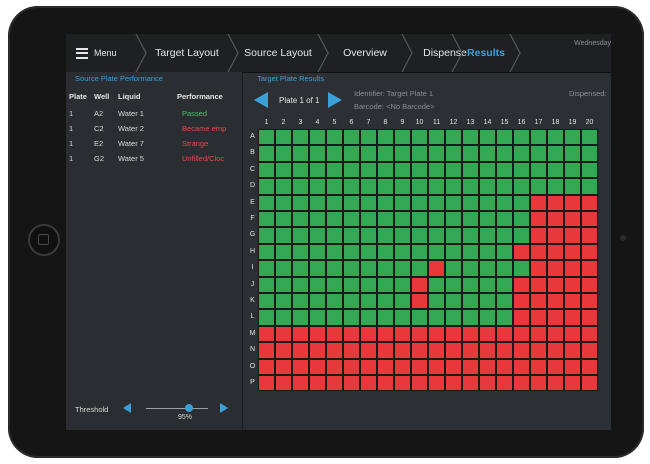 This screenshot has width=650, height=464. I want to click on well-L12, so click(453, 317).